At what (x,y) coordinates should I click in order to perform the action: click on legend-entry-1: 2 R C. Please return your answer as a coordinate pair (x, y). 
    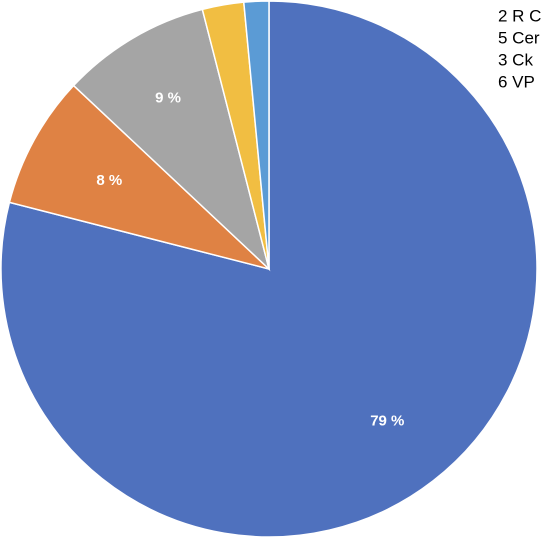
    Looking at the image, I should click on (519, 15).